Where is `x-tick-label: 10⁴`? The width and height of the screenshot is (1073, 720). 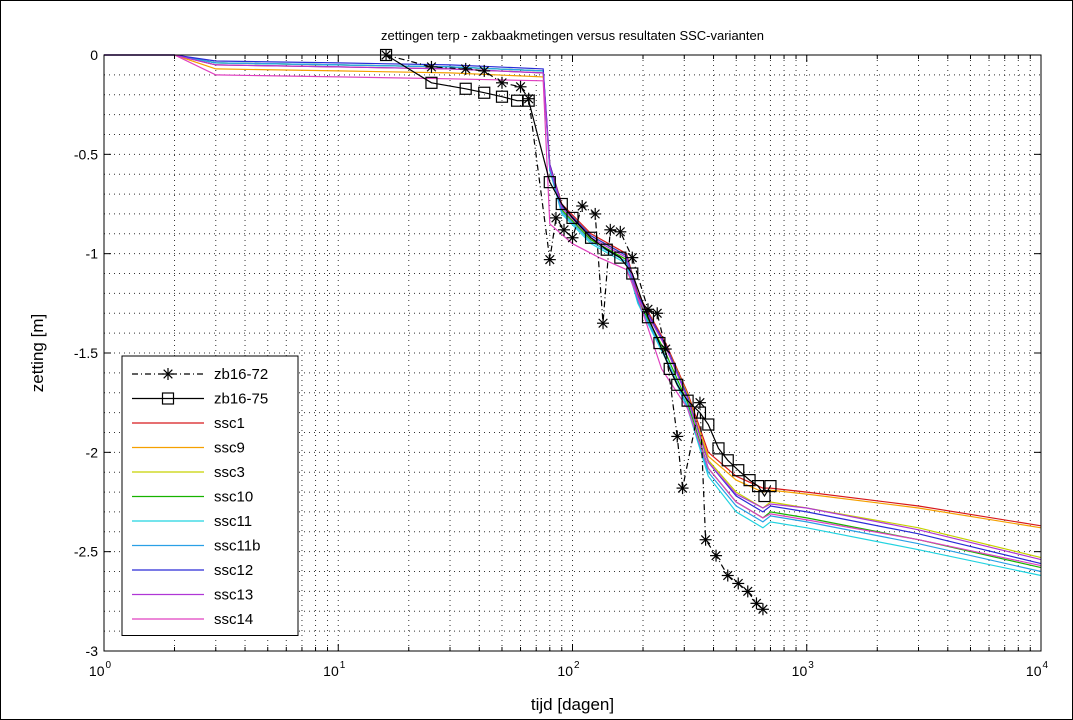
x-tick-label: 10⁴ is located at coordinates (1037, 669).